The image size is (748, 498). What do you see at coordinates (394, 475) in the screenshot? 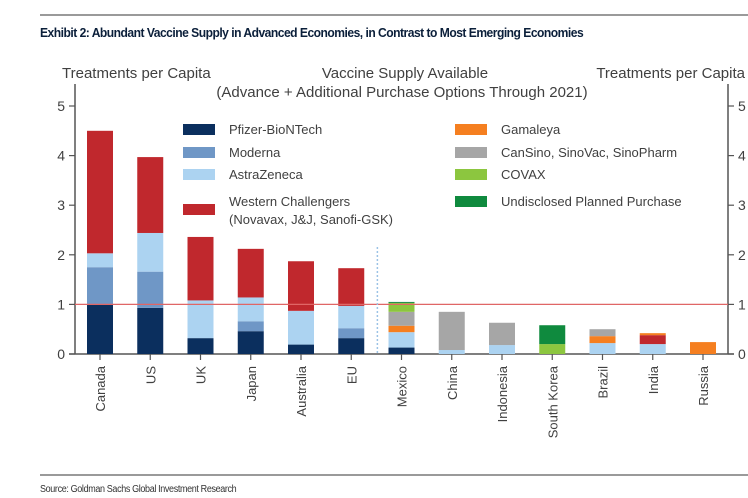
I see `bottom-rule` at bounding box center [394, 475].